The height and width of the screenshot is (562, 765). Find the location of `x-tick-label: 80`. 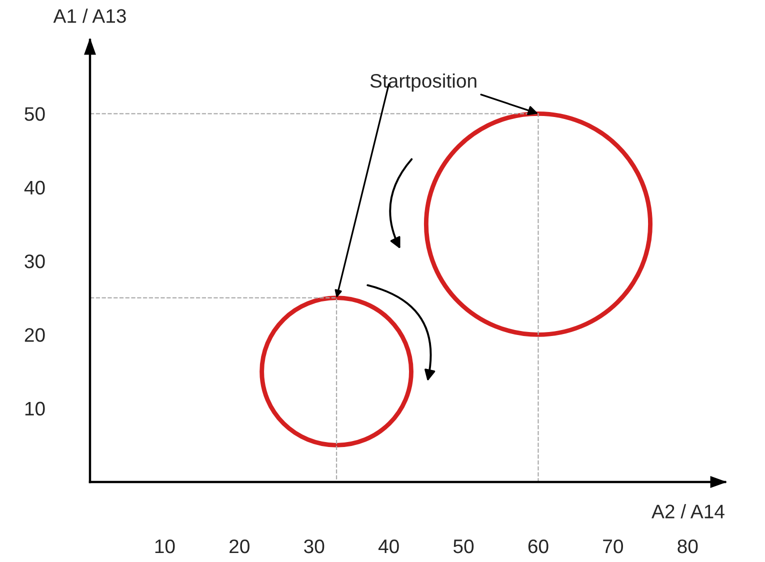

x-tick-label: 80 is located at coordinates (688, 546).